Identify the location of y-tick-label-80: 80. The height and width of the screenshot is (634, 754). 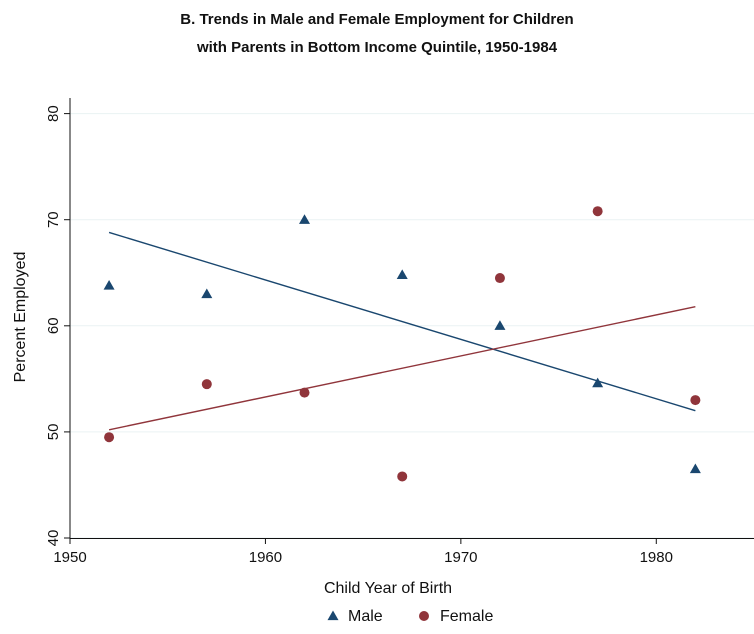
(53, 113).